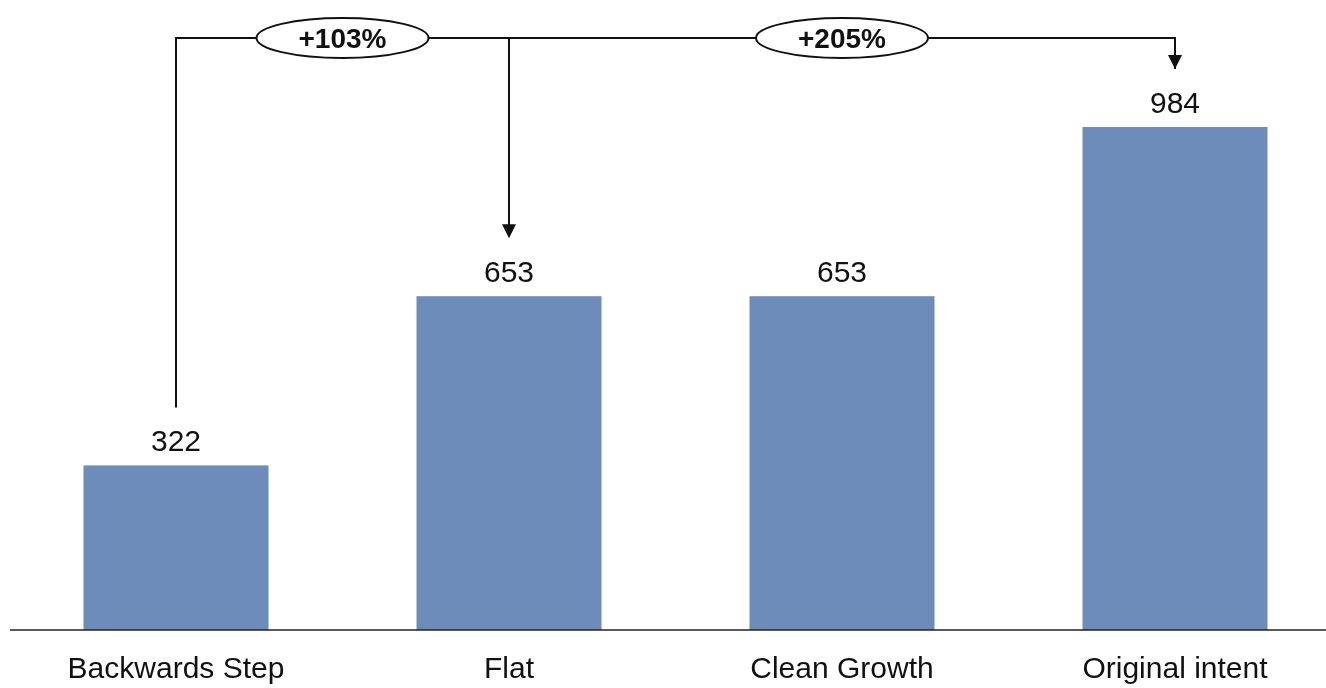  What do you see at coordinates (842, 38) in the screenshot?
I see `text: +205%` at bounding box center [842, 38].